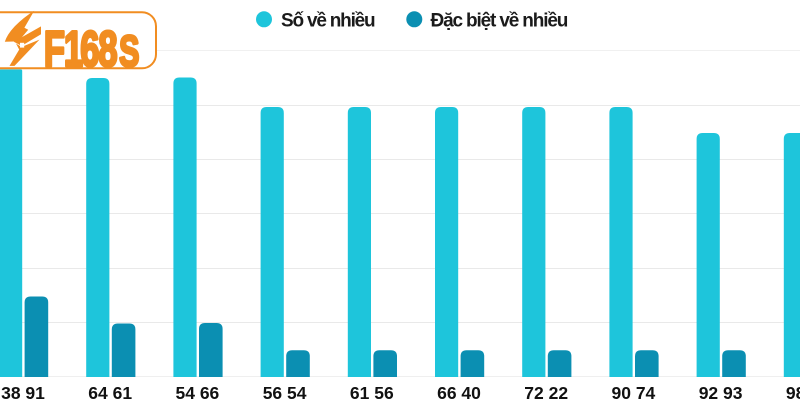  I want to click on svg-text: 72 22, so click(546, 391).